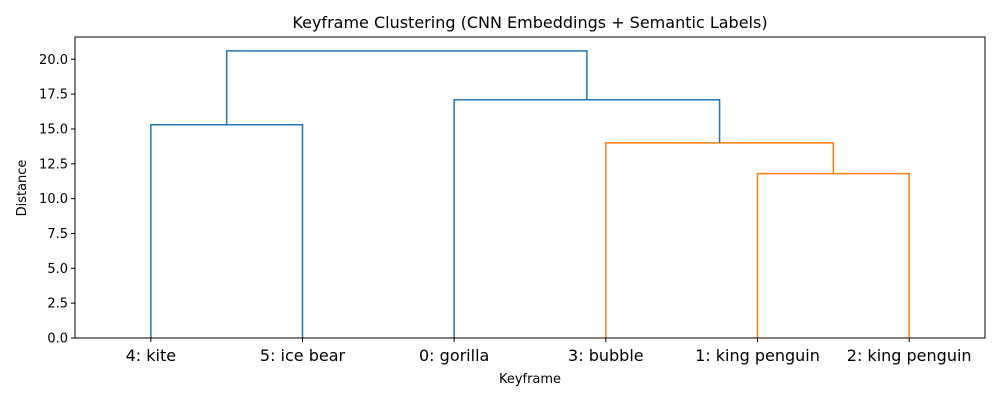 Image resolution: width=1000 pixels, height=400 pixels. What do you see at coordinates (57, 269) in the screenshot?
I see `y-tick-label: 5.0` at bounding box center [57, 269].